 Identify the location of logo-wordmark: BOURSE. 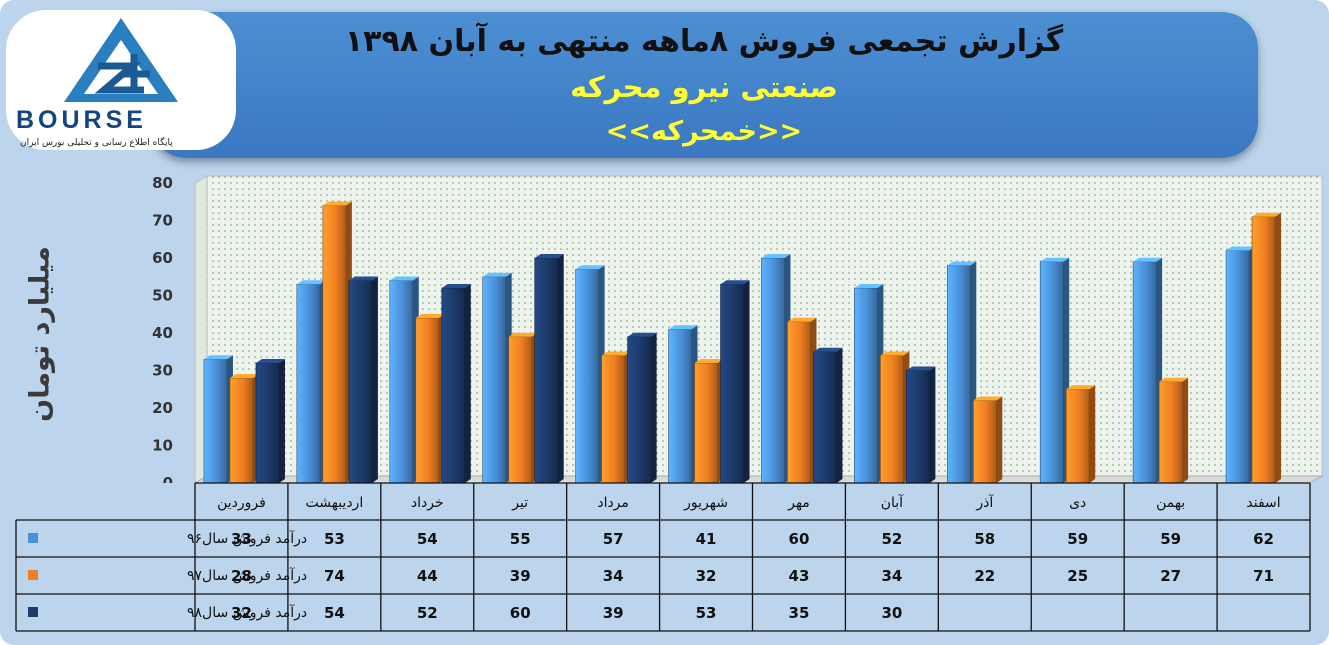
(81, 120).